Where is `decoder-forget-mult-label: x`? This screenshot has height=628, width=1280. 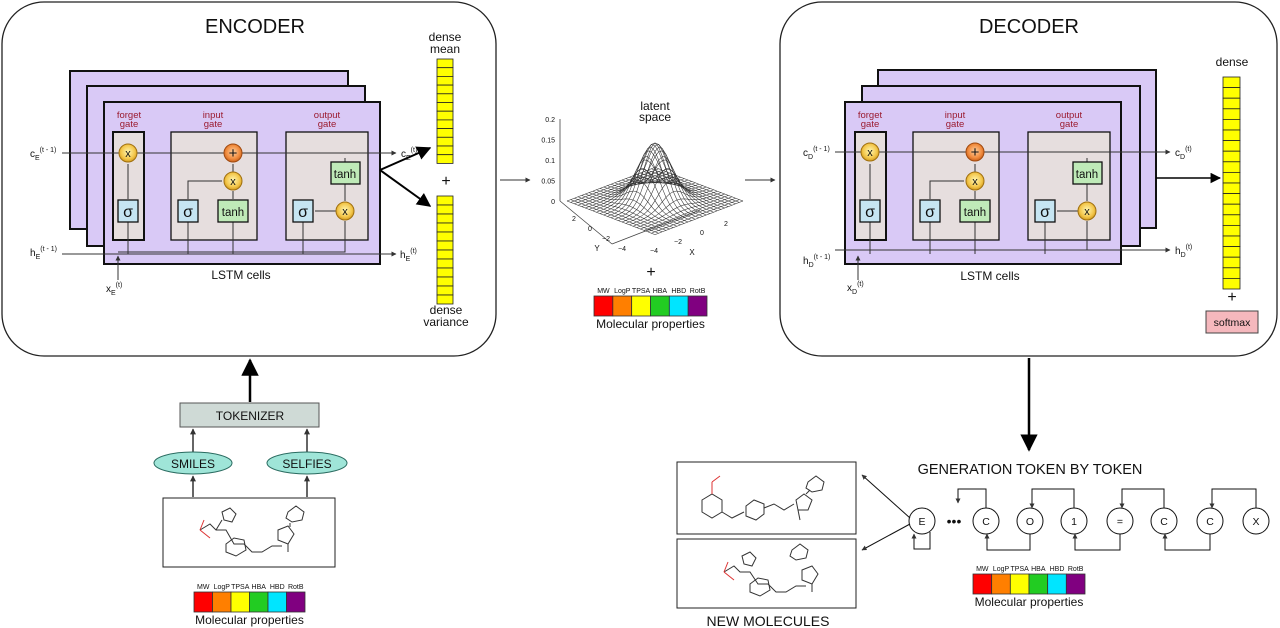
decoder-forget-mult-label: x is located at coordinates (870, 153).